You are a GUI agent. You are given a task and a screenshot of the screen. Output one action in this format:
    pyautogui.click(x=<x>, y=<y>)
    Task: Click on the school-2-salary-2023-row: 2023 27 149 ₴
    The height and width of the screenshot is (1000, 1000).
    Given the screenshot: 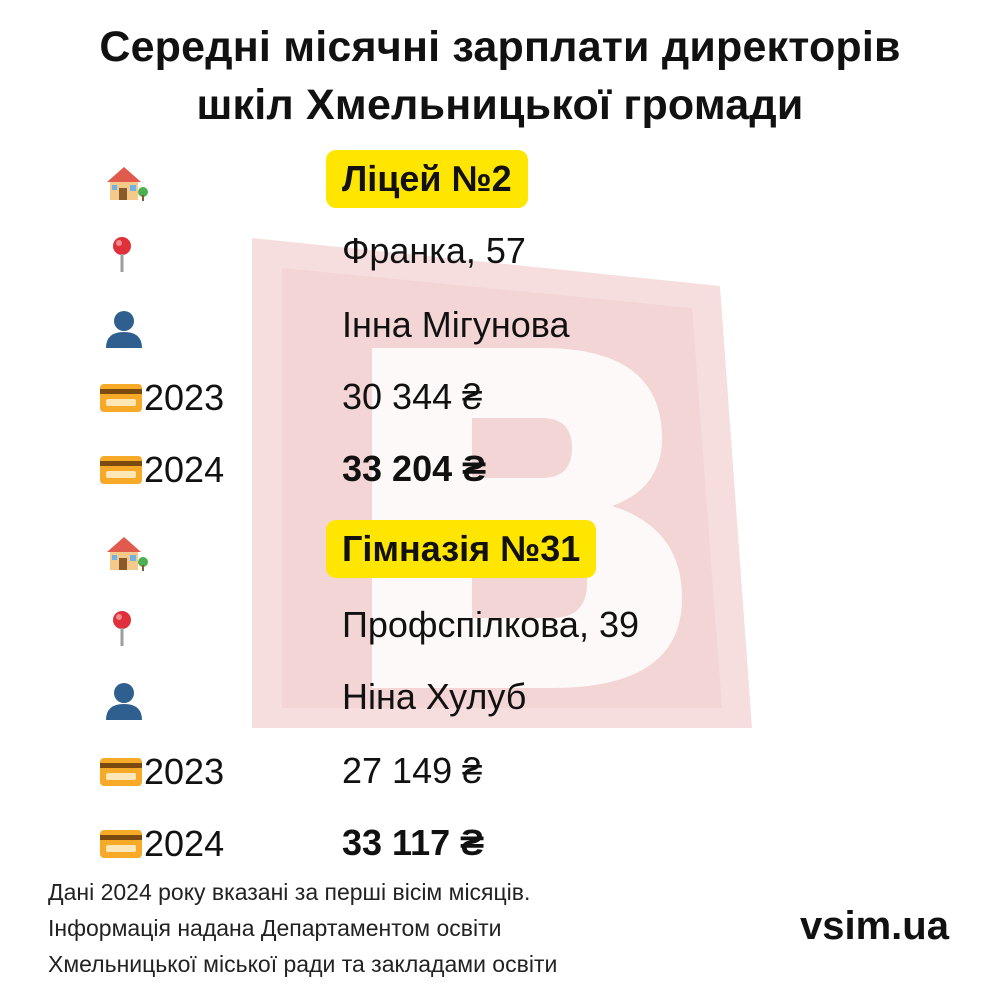 What is the action you would take?
    pyautogui.click(x=500, y=772)
    